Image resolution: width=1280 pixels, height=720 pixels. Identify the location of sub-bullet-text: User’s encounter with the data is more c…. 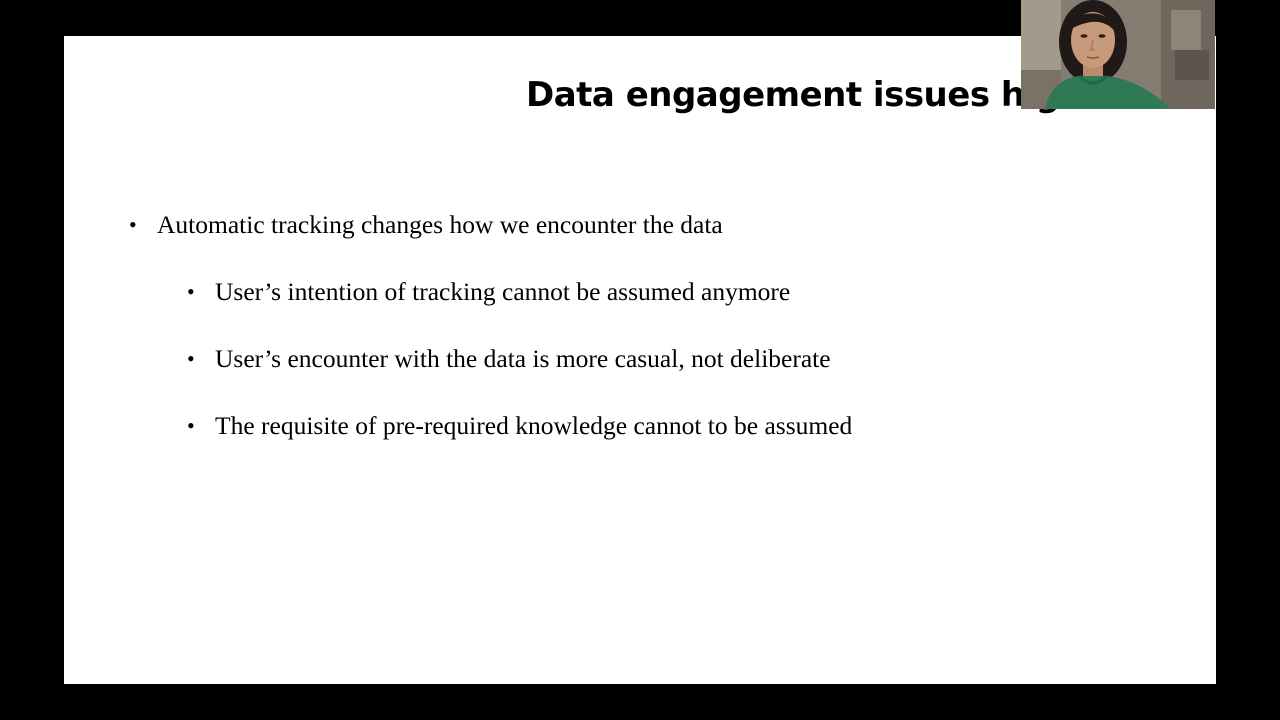
(523, 358).